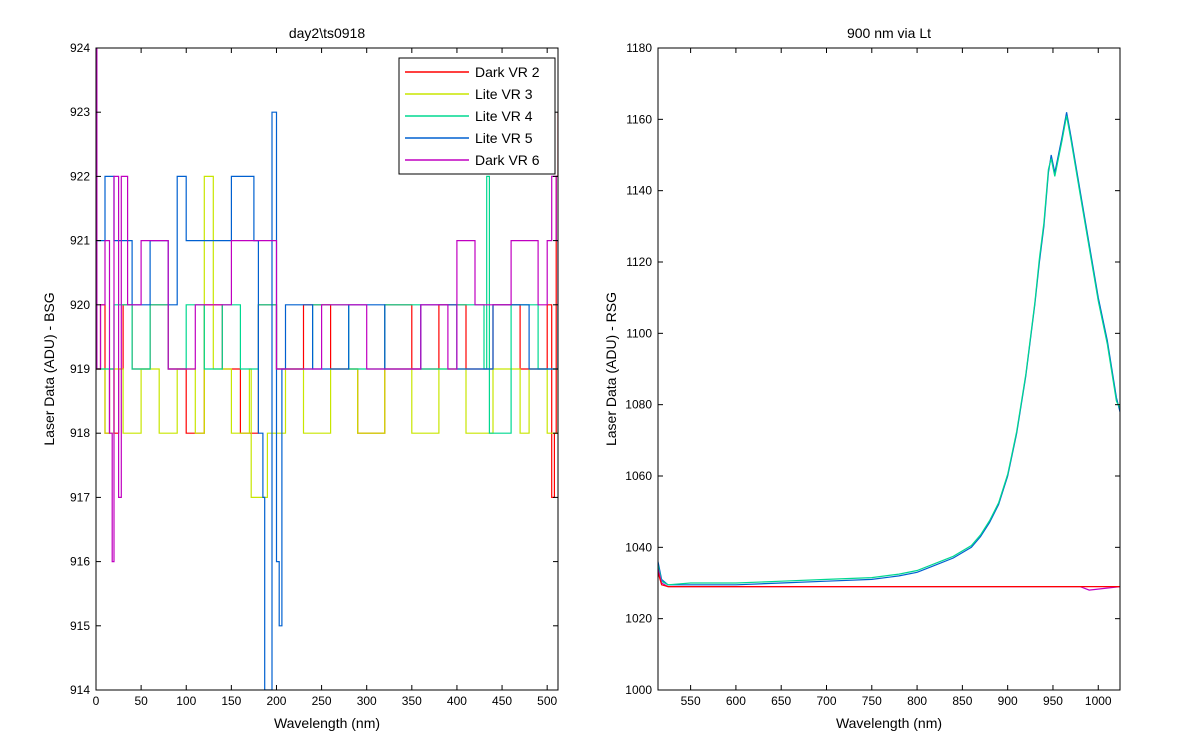  What do you see at coordinates (917, 701) in the screenshot?
I see `right-xtick-label: 800` at bounding box center [917, 701].